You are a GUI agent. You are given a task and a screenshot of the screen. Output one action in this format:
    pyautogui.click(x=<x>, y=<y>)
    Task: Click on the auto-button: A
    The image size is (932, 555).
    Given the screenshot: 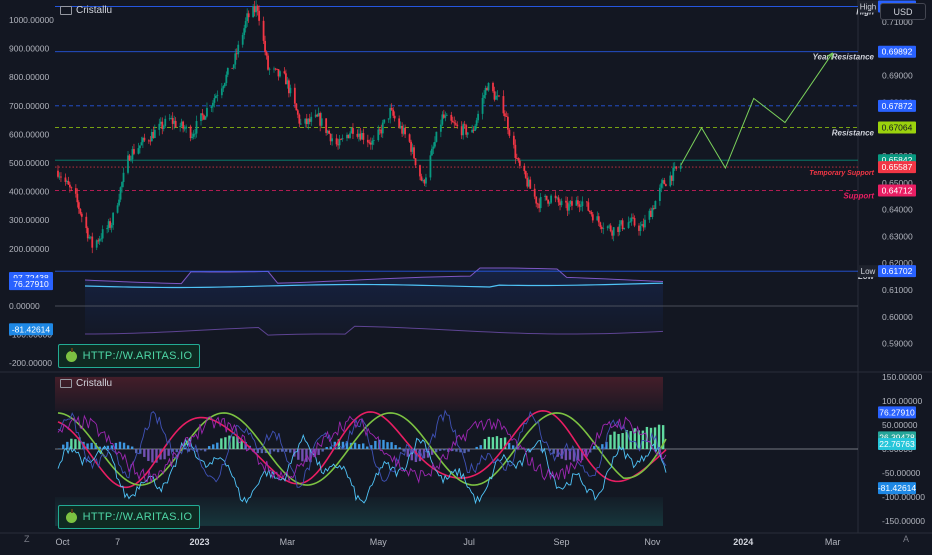 What is the action you would take?
    pyautogui.click(x=906, y=539)
    